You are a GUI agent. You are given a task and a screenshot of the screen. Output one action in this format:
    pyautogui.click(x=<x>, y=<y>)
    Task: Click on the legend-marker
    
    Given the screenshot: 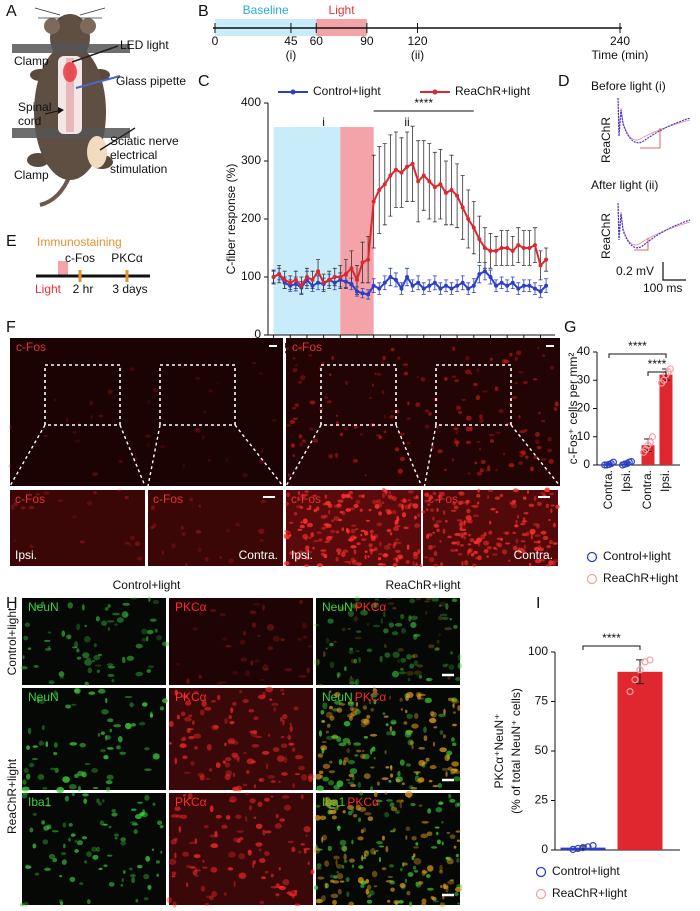 What is the action you would take?
    pyautogui.click(x=541, y=894)
    